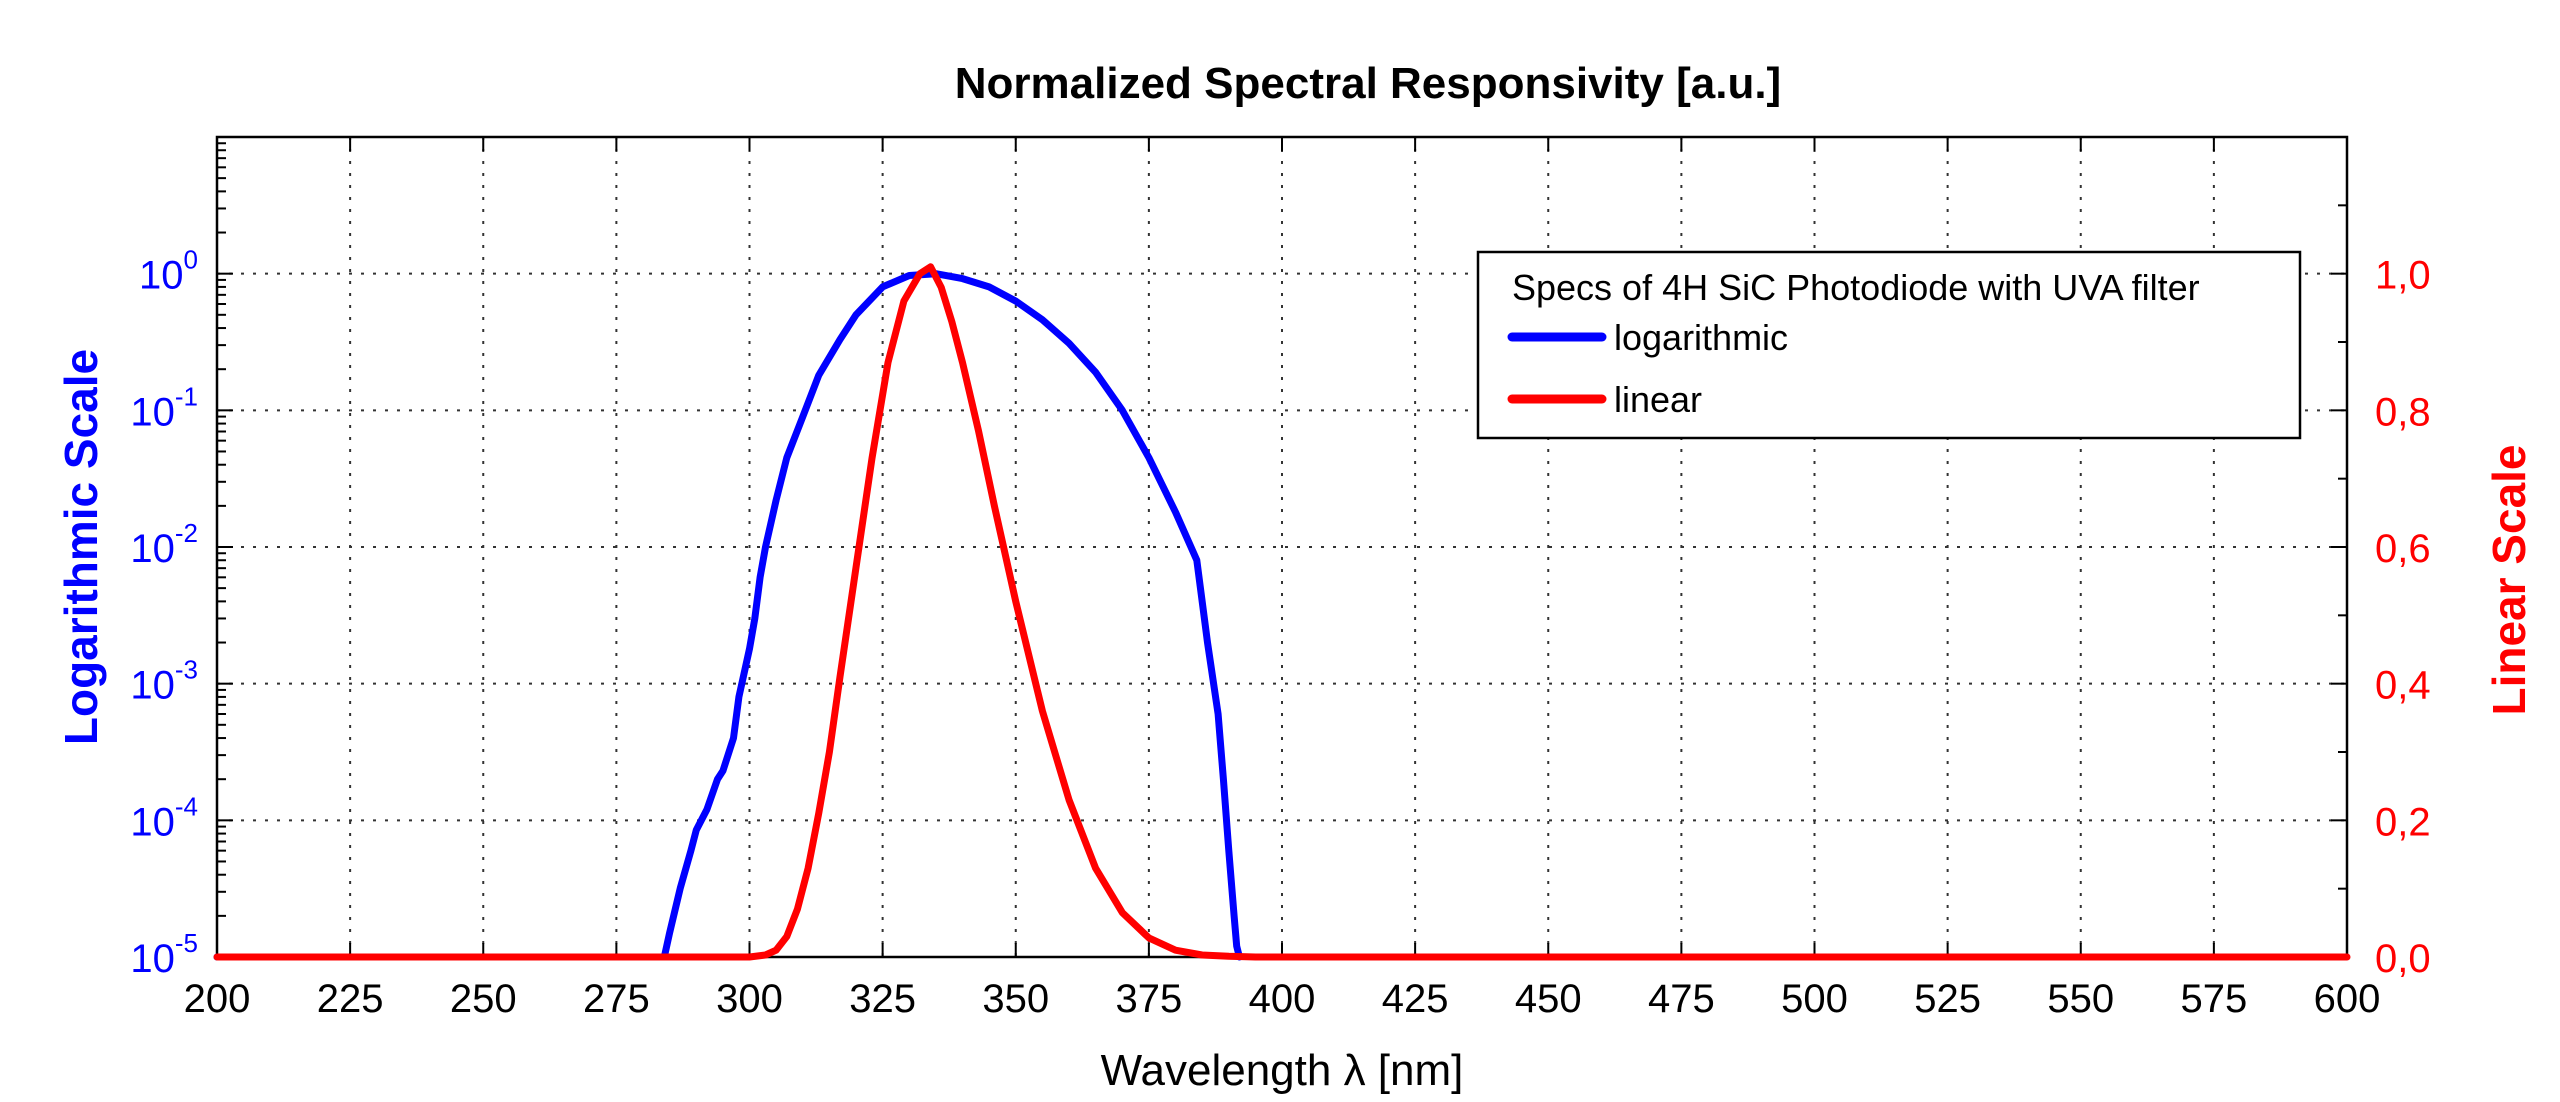  Describe the element at coordinates (164, 954) in the screenshot. I see `left-tick-label: 10⁻⁵` at that location.